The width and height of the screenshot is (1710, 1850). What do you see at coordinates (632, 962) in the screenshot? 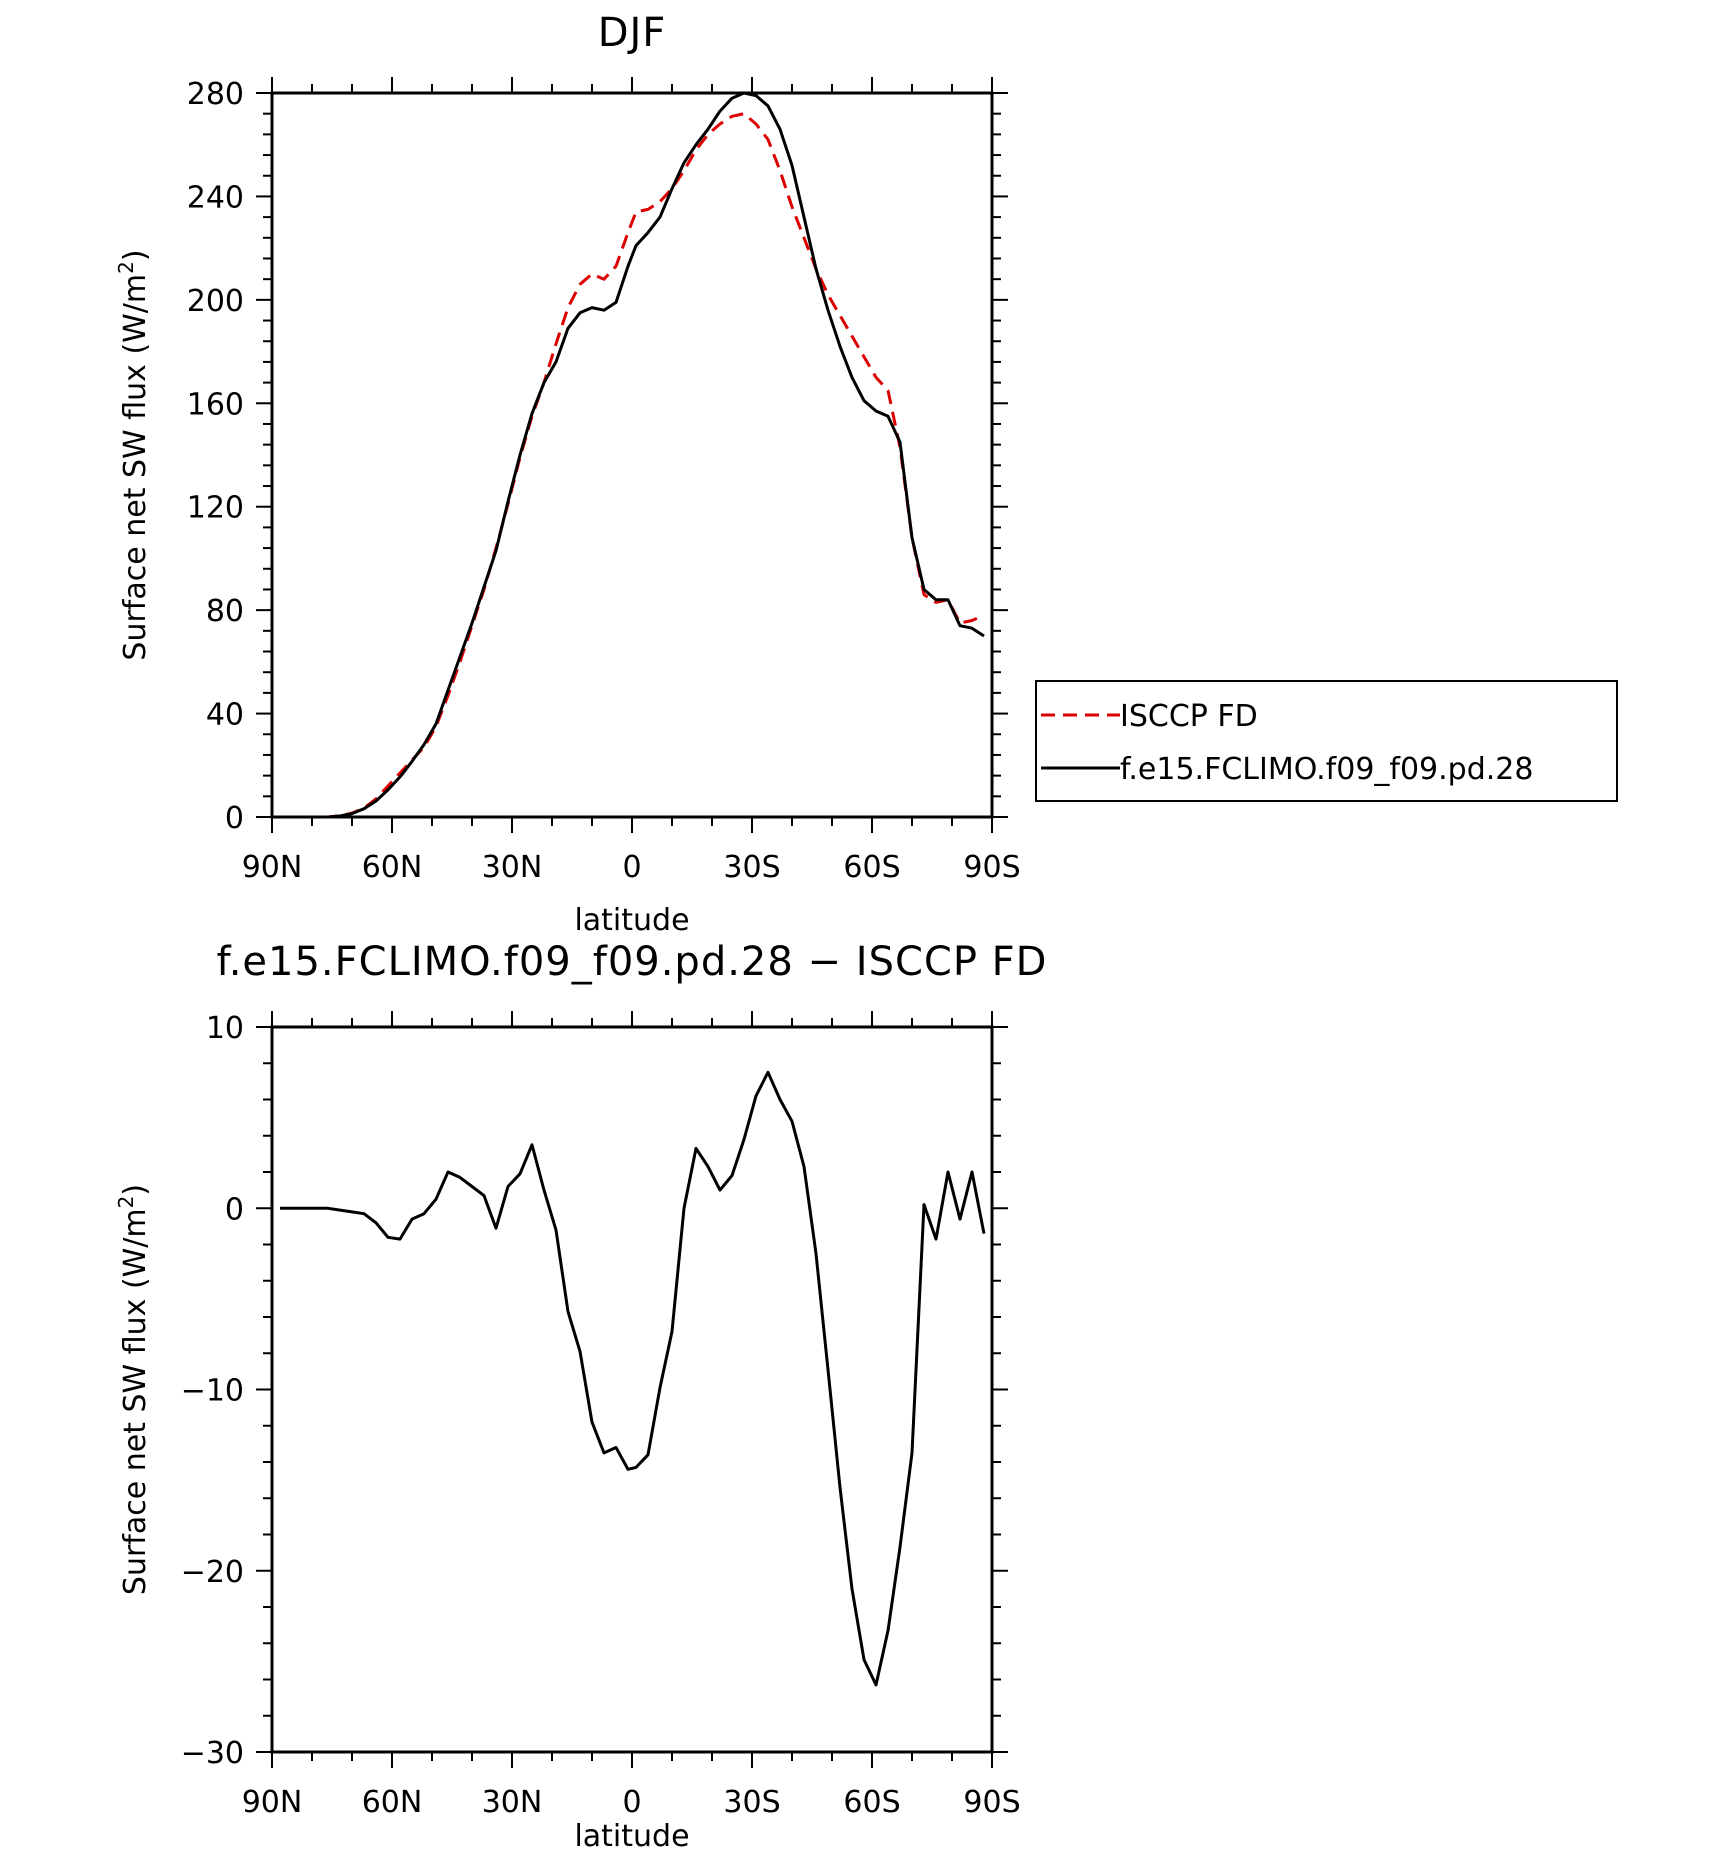
I see `bottom-chart-title: f.e15.FCLIMO.f09_f09.pd.28 − ISCCP FD` at bounding box center [632, 962].